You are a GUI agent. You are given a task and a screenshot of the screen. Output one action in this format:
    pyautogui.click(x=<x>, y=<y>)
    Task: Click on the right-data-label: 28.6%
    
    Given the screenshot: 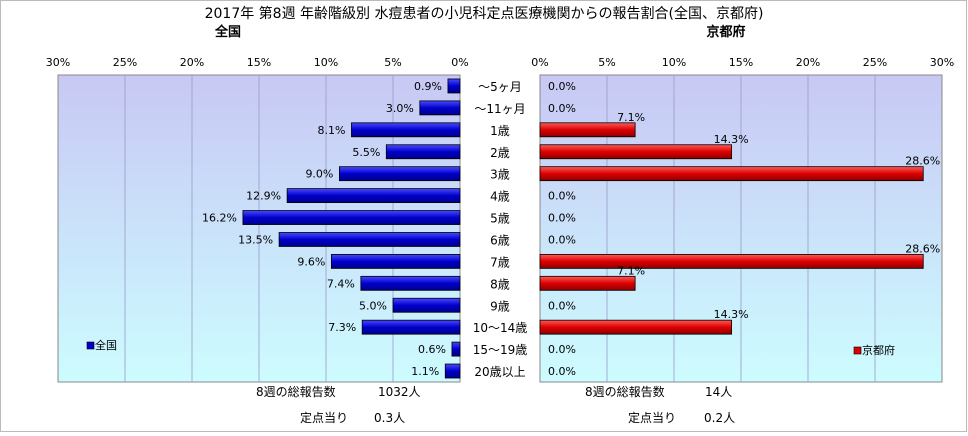 What is the action you would take?
    pyautogui.click(x=922, y=161)
    